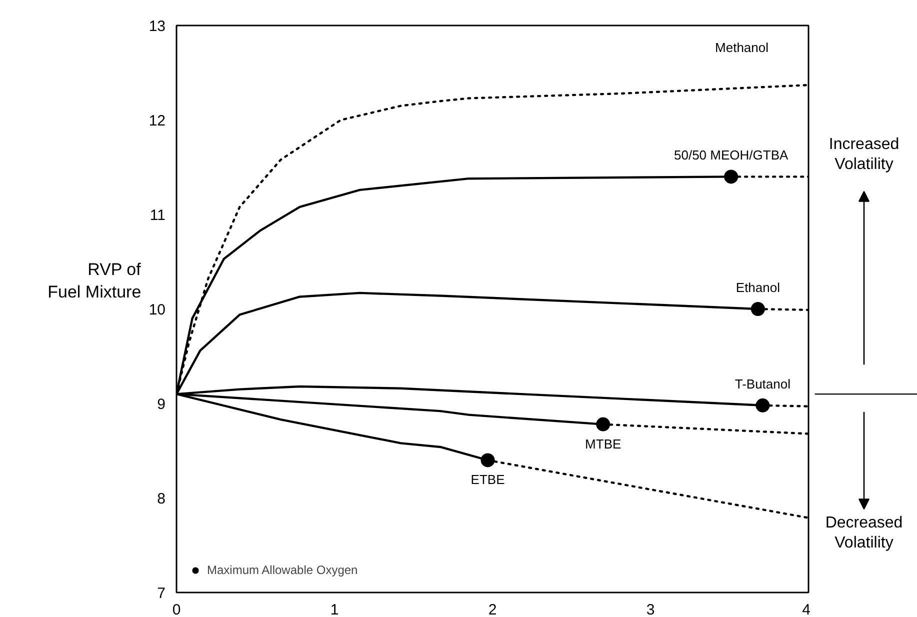 This screenshot has height=617, width=917. Describe the element at coordinates (161, 593) in the screenshot. I see `y-tick-label: 7` at that location.